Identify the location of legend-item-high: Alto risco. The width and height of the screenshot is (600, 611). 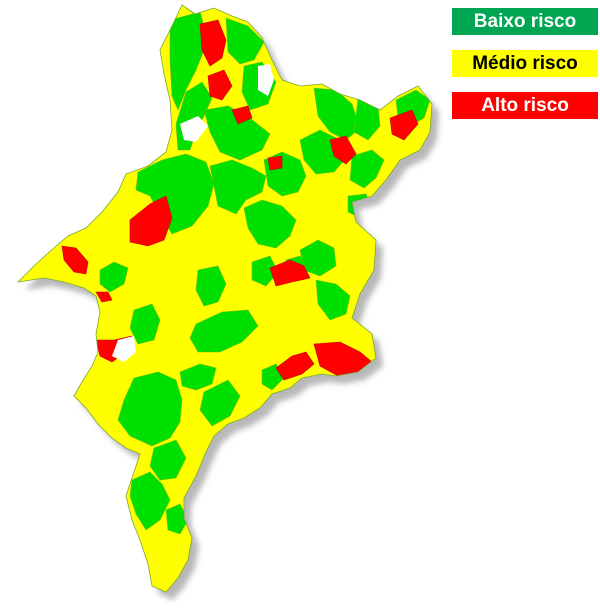
(525, 105).